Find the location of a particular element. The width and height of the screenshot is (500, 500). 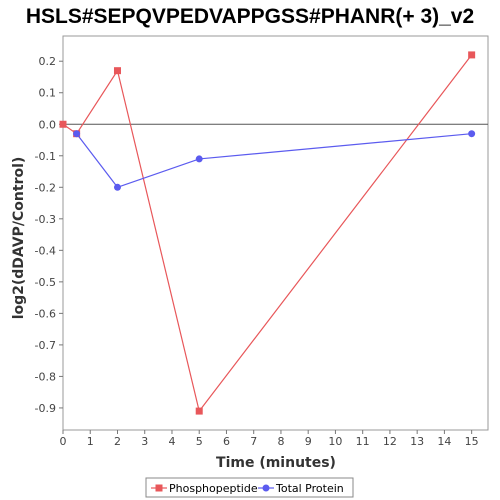

x-tick-label: 15 is located at coordinates (472, 441).